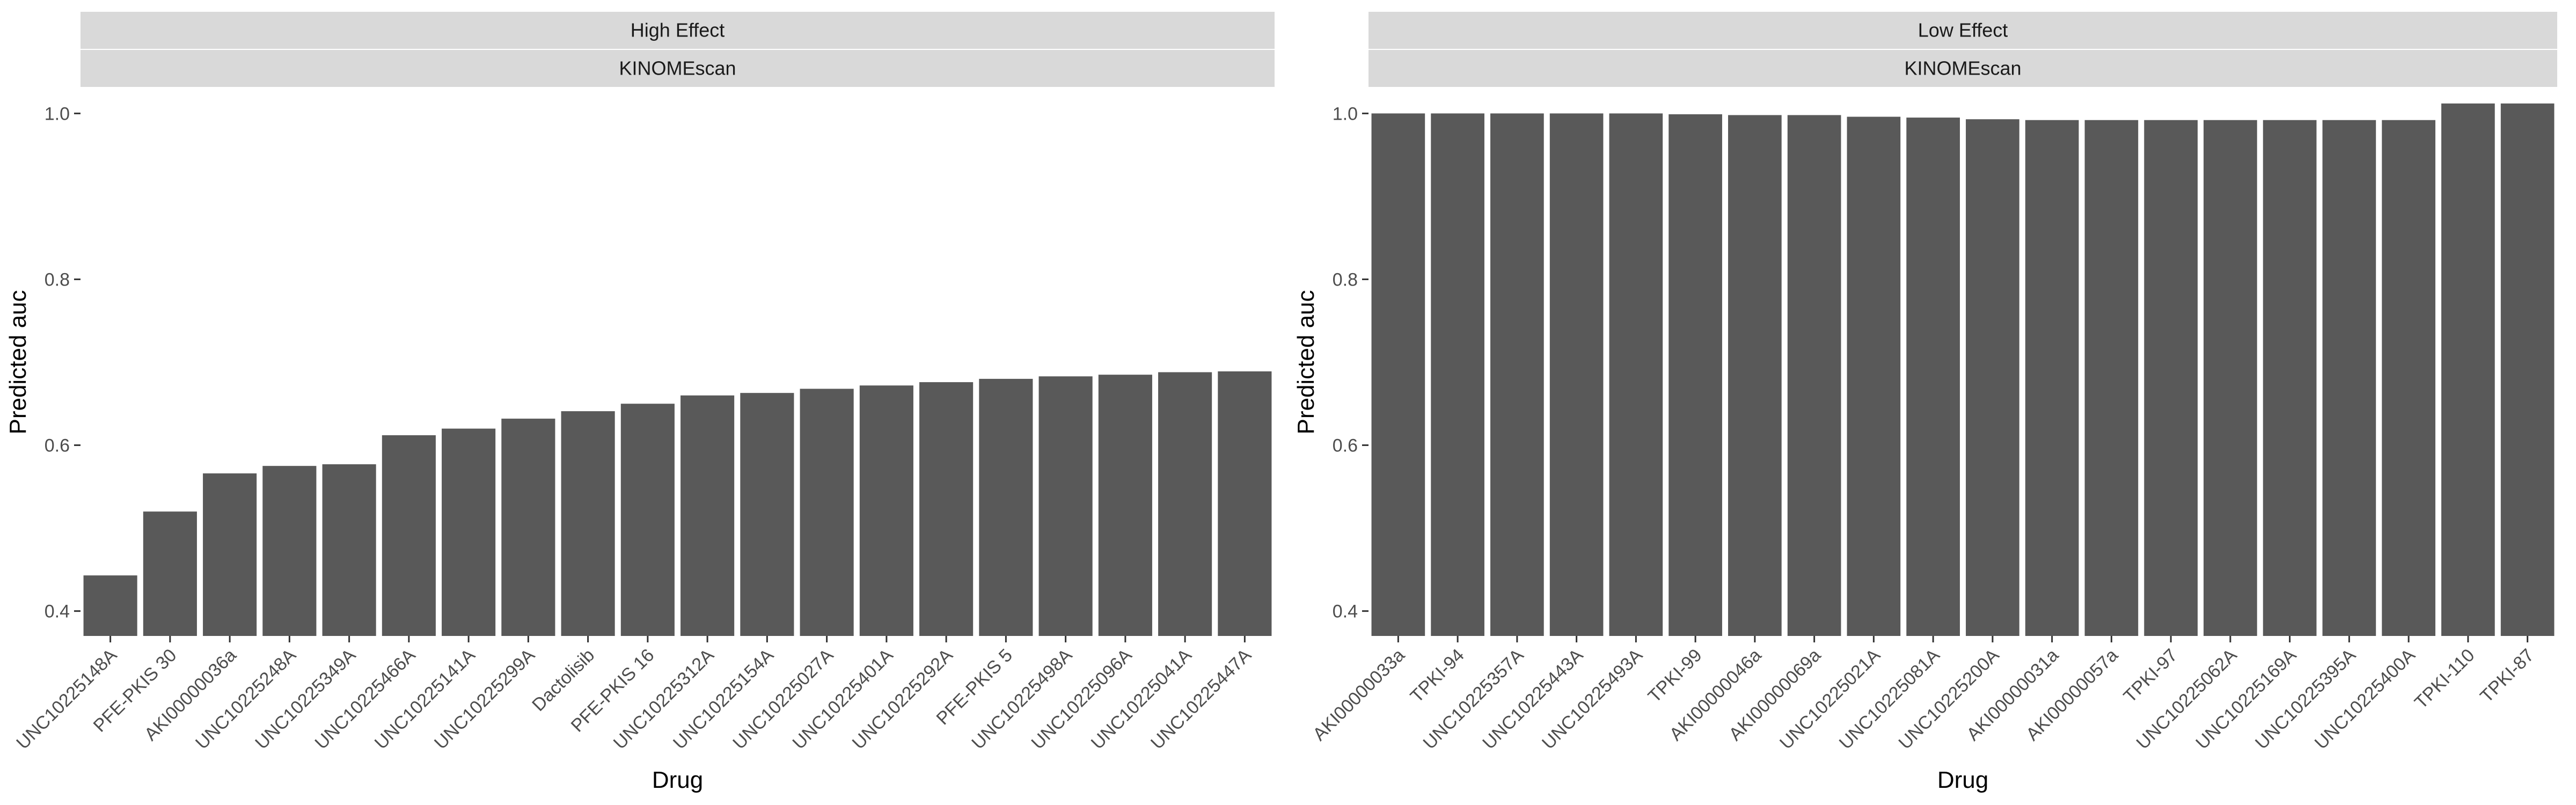 The image size is (2576, 805). I want to click on strip-label-effect: High Effect, so click(677, 30).